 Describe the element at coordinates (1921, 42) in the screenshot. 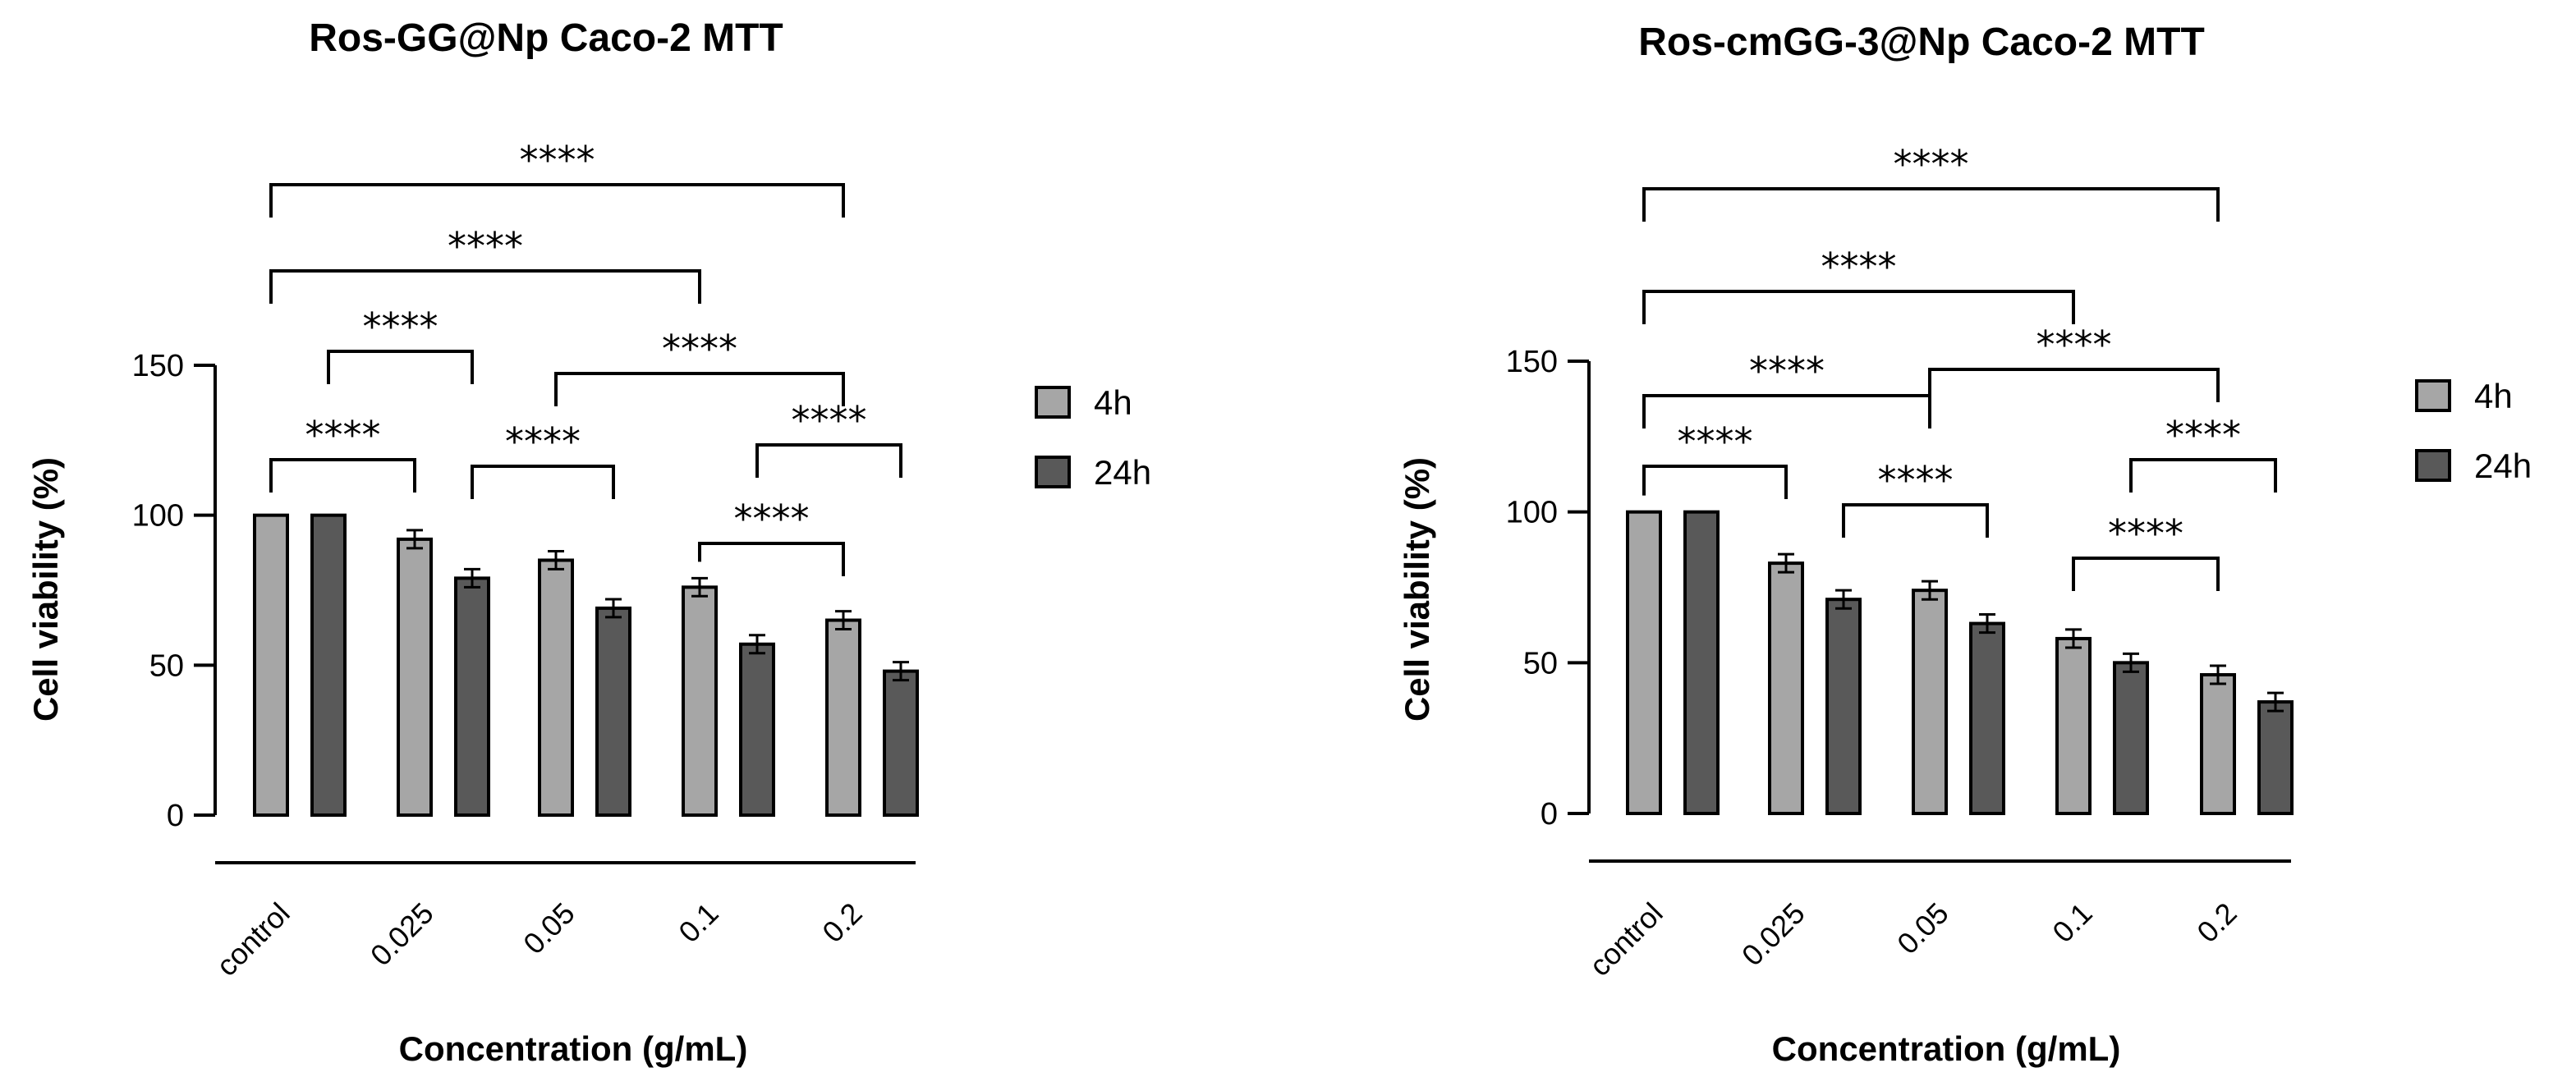

I see `chart-title: Ros-cmGG-3@Np Caco-2 MTT` at that location.